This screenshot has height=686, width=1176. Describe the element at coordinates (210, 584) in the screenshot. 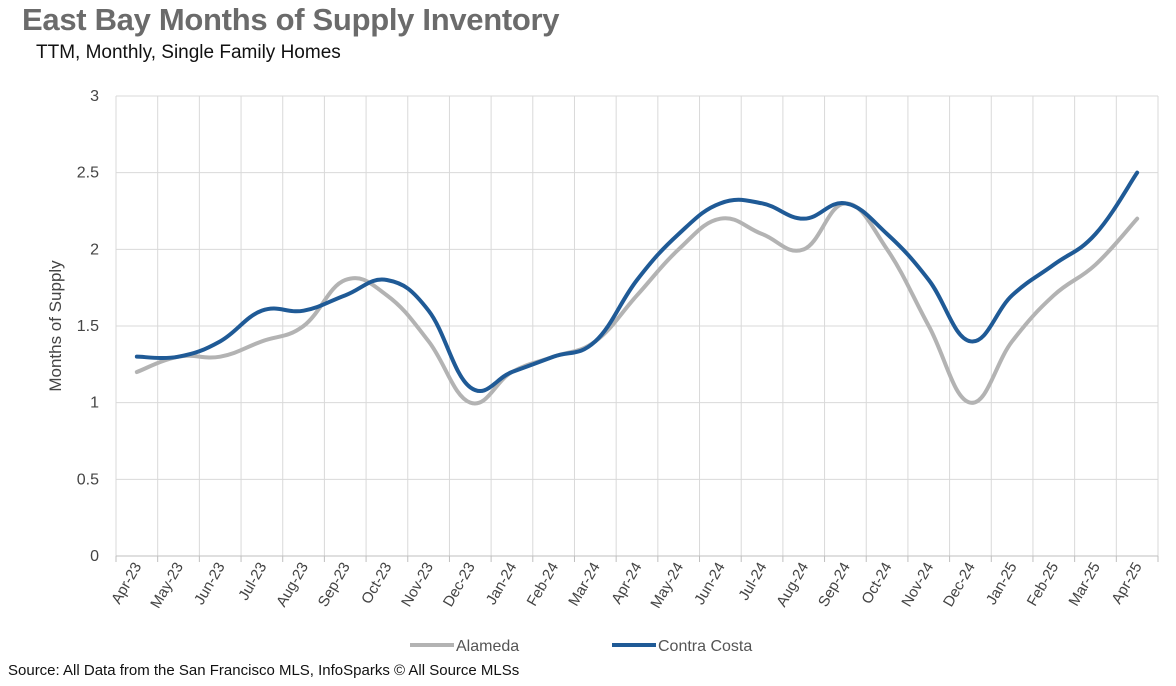

I see `x-tick-label: Jun-23` at that location.